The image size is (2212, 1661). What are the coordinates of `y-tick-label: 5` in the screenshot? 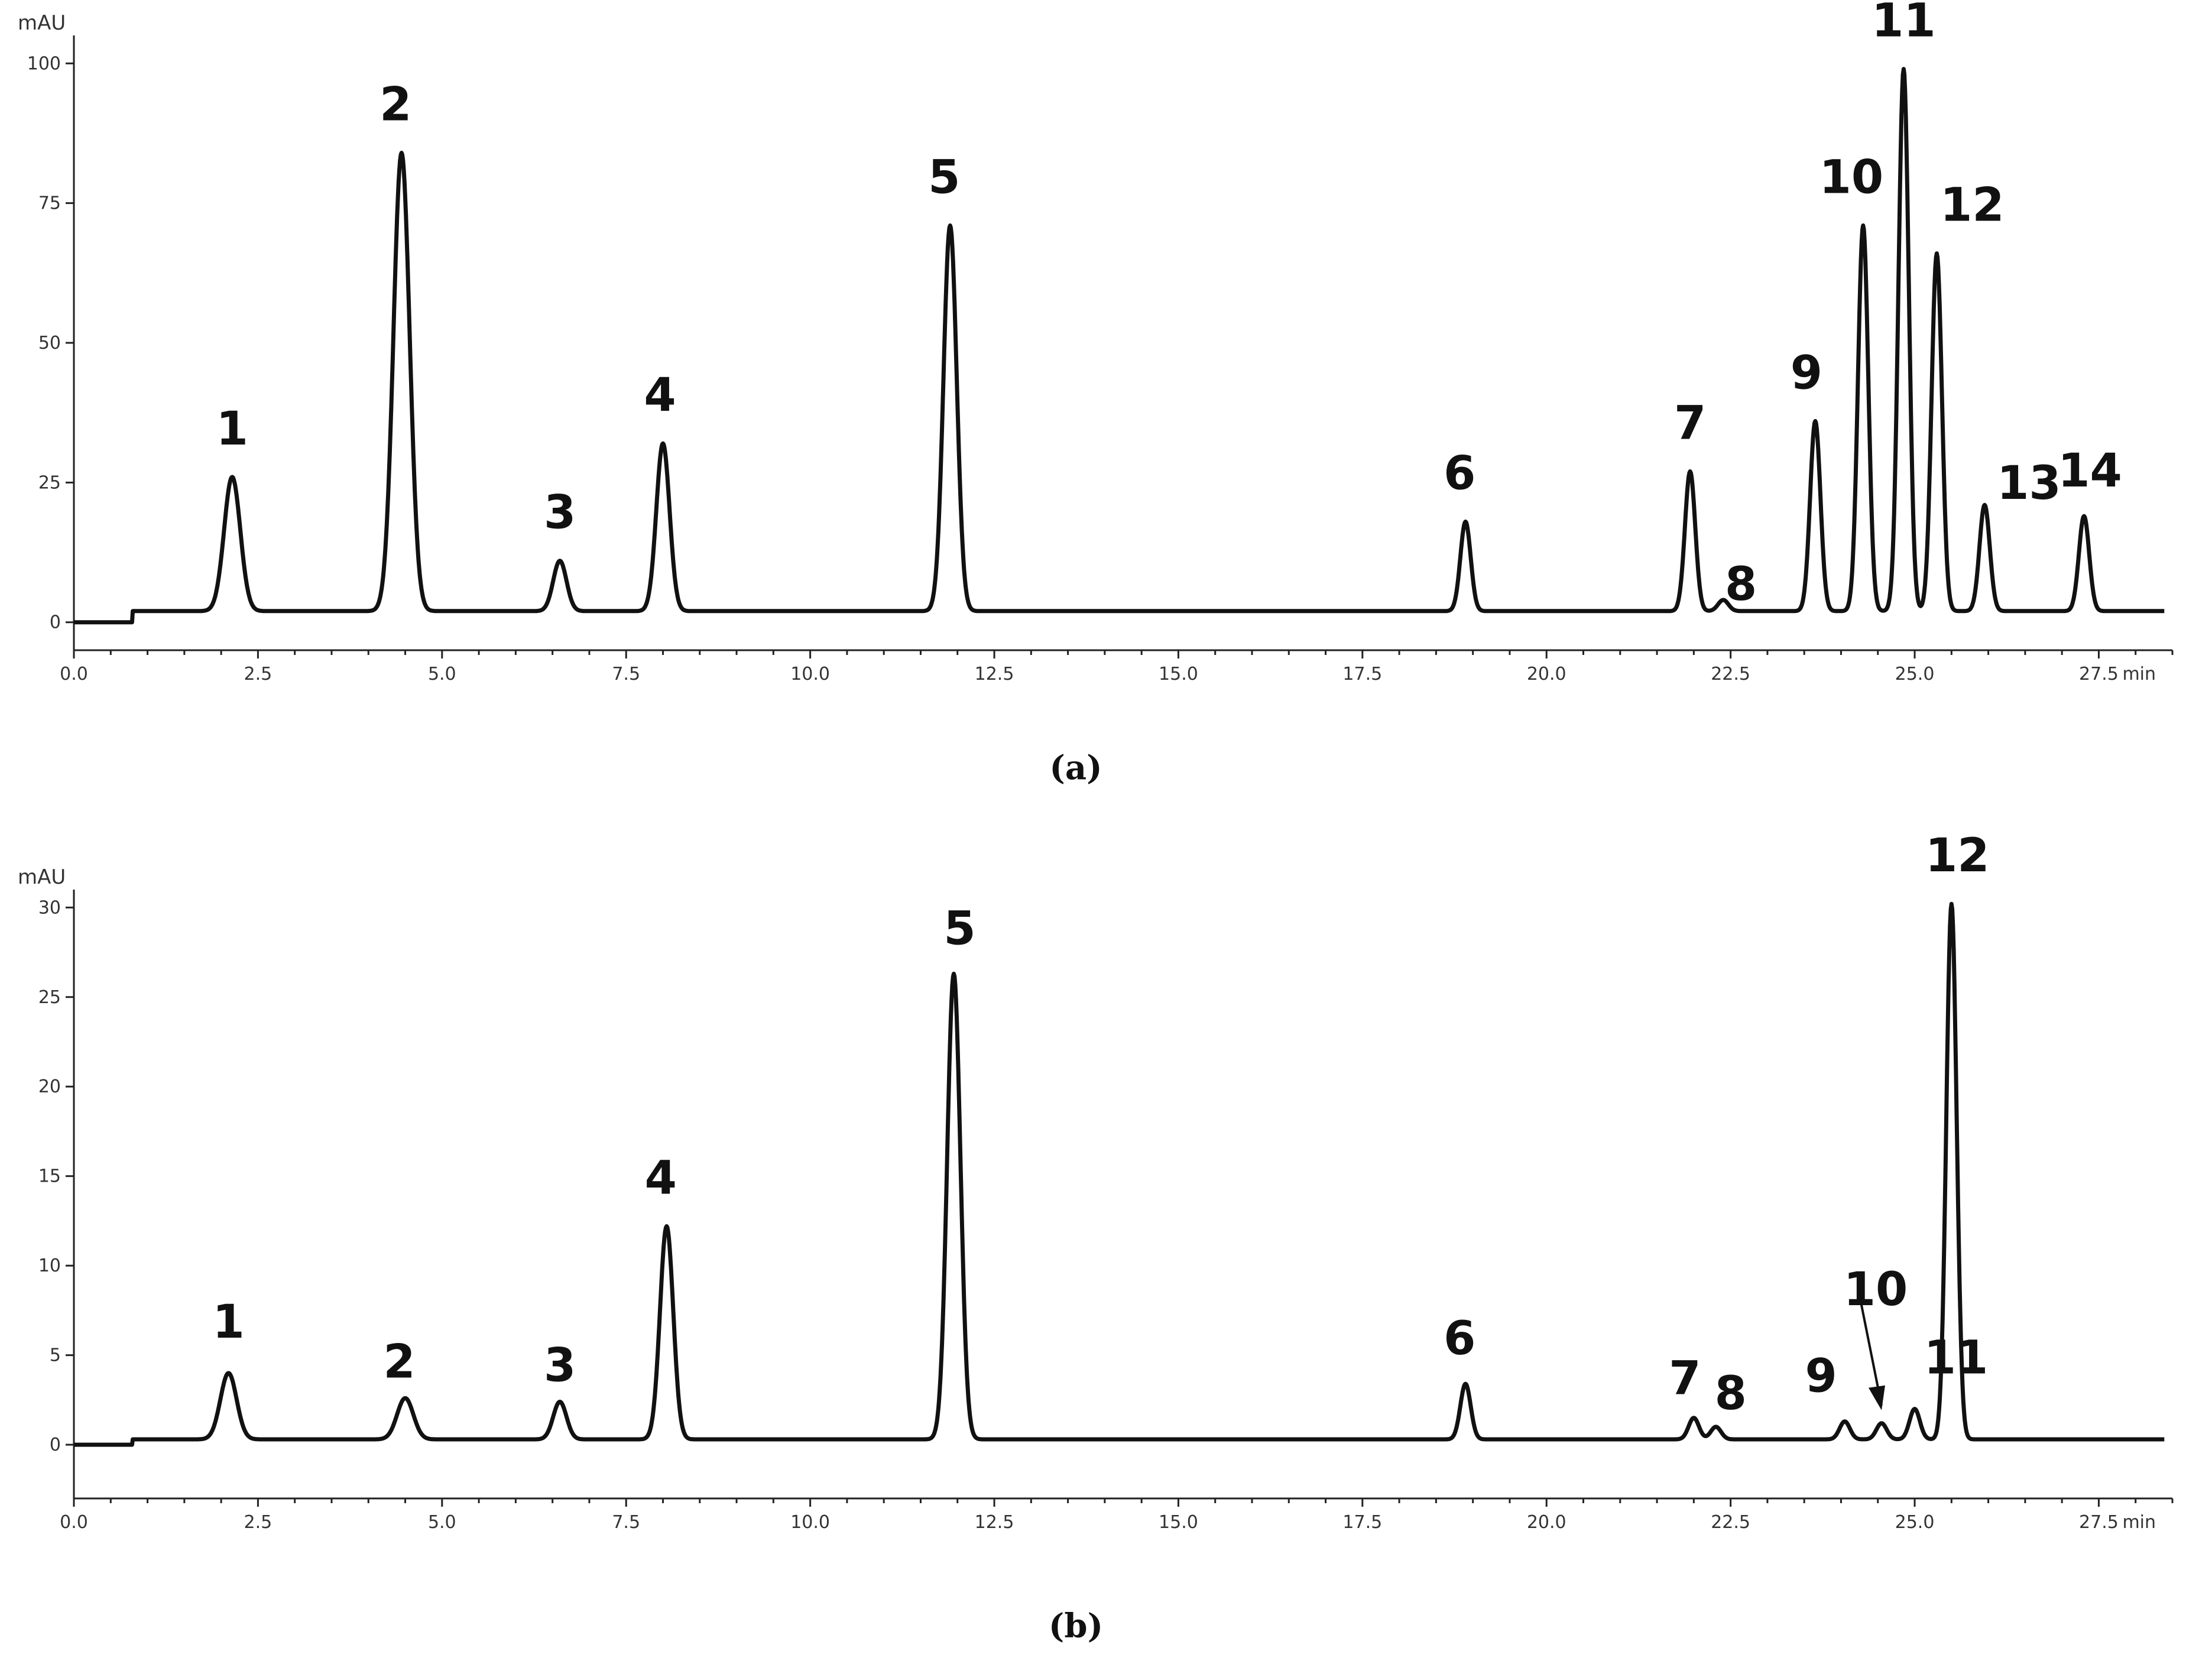 It's located at (55, 1355).